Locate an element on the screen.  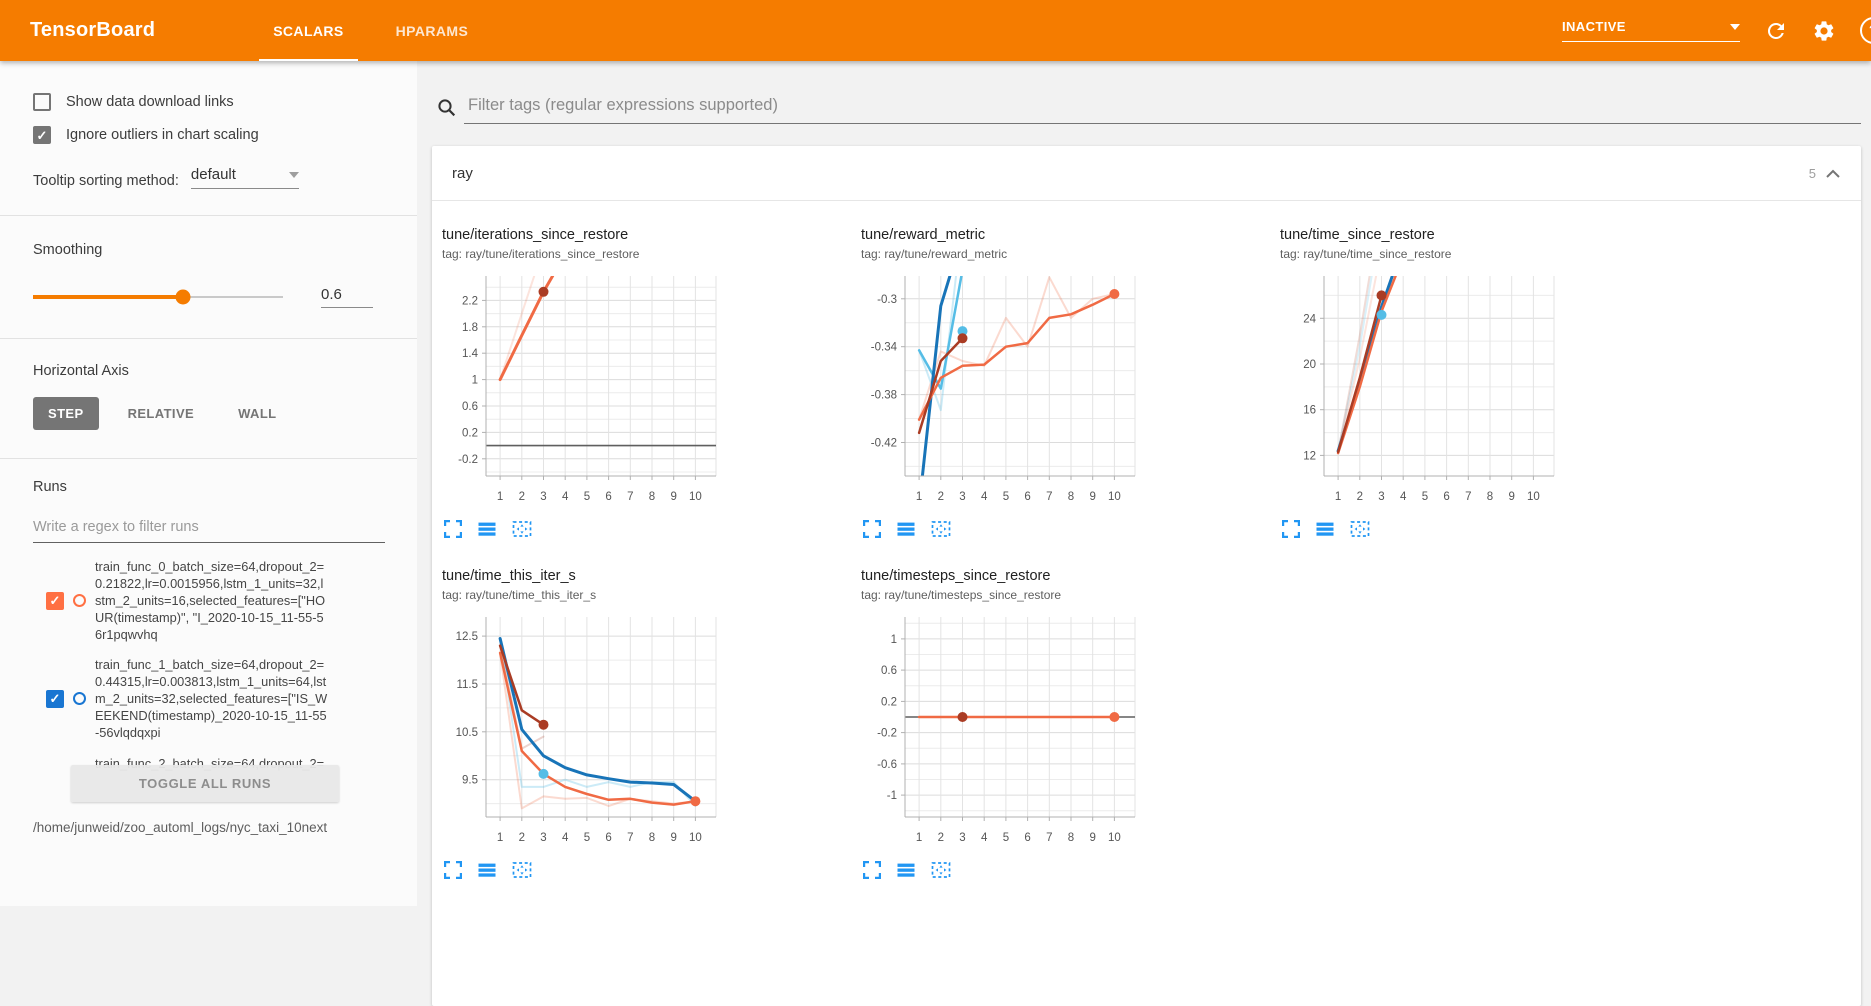
axis-relative-button: RELATIVE is located at coordinates (161, 413).